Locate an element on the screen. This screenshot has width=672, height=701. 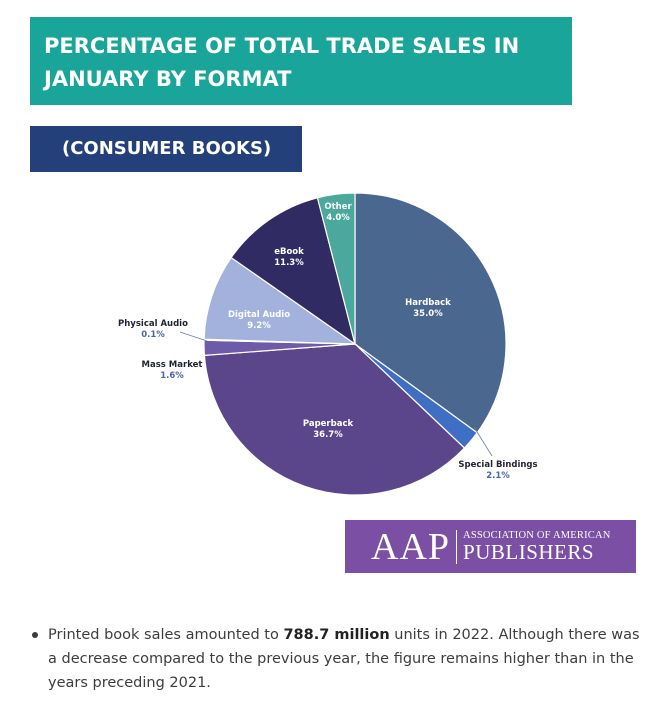
pie-slice-hardback is located at coordinates (430, 313).